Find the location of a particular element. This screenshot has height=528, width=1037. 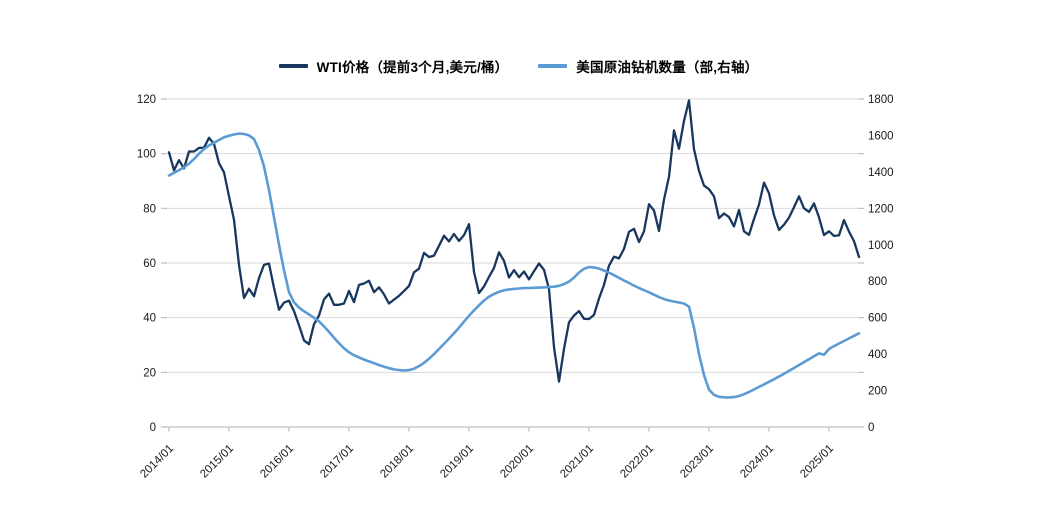

x-tick-label: 2014/01 is located at coordinates (157, 462).